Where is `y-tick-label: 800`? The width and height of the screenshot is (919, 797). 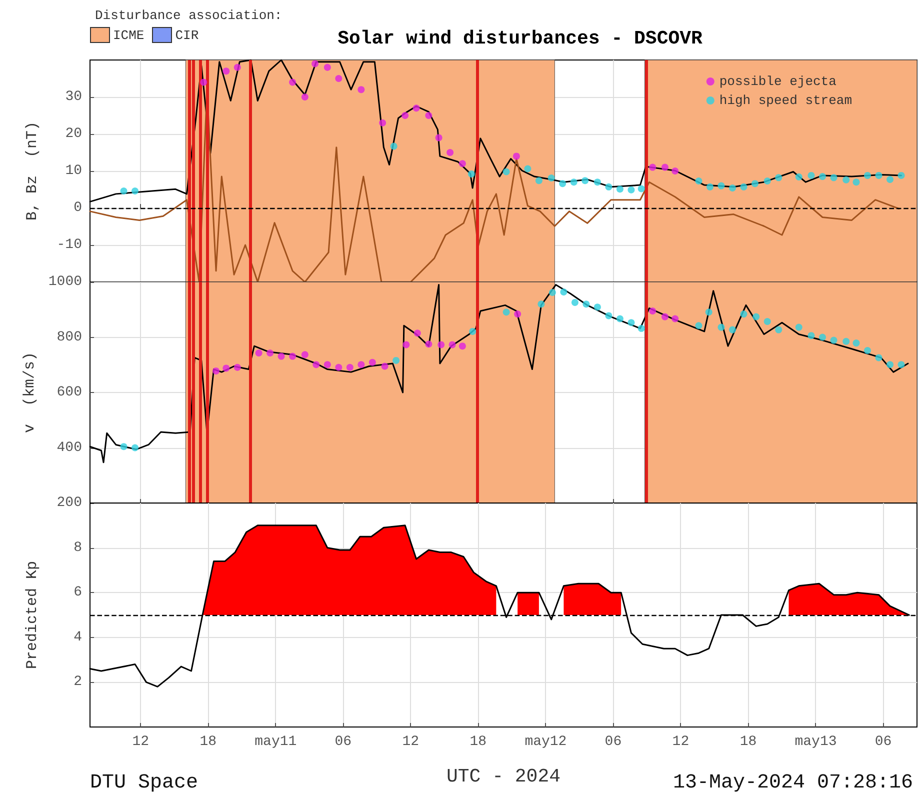
y-tick-label: 800 is located at coordinates (69, 337).